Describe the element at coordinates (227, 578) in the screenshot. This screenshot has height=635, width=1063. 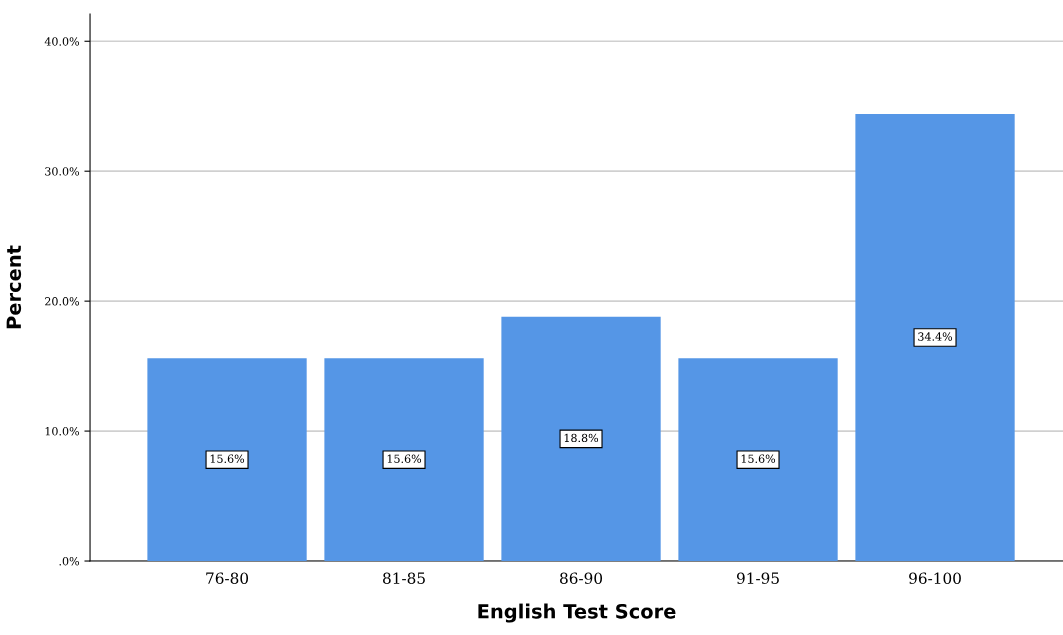
I see `x-tick-label: 76-80` at that location.